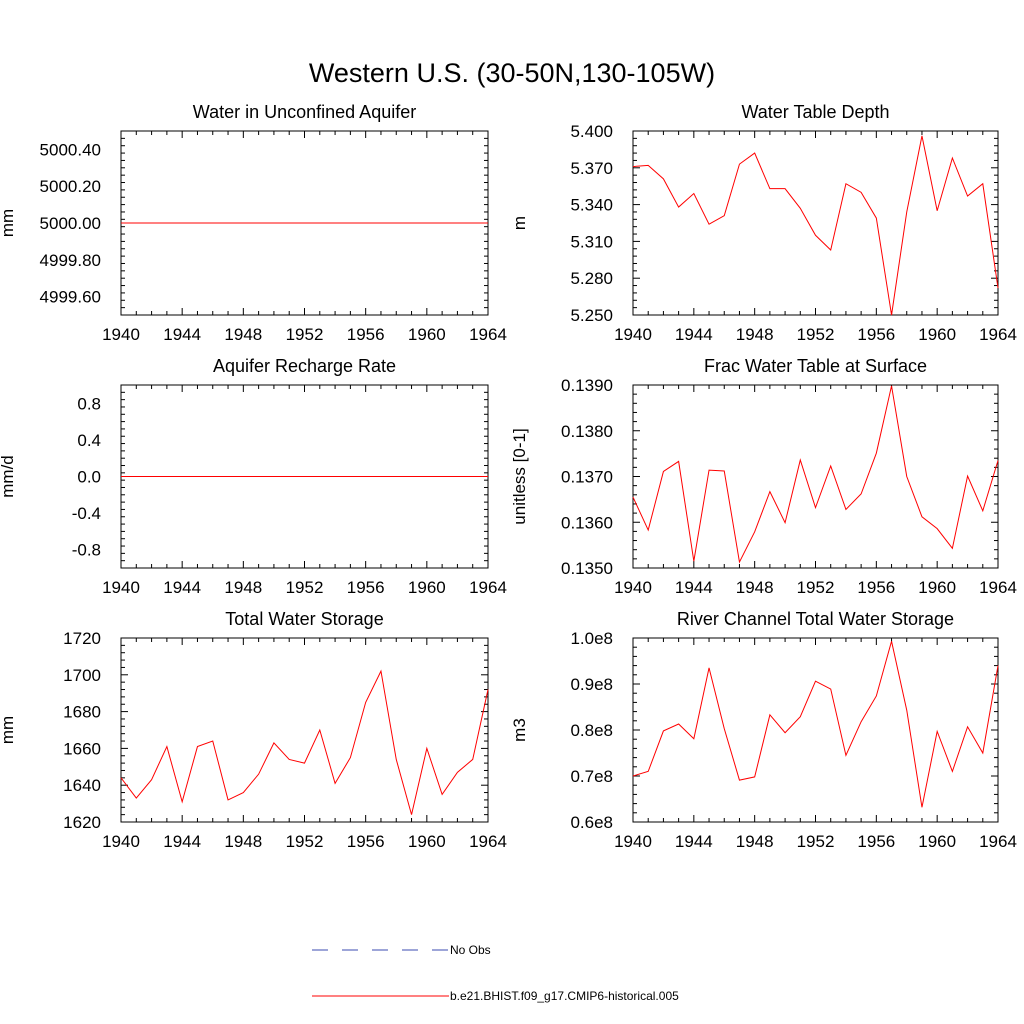 This screenshot has height=1024, width=1024. I want to click on y-tick-label: 1620, so click(82, 822).